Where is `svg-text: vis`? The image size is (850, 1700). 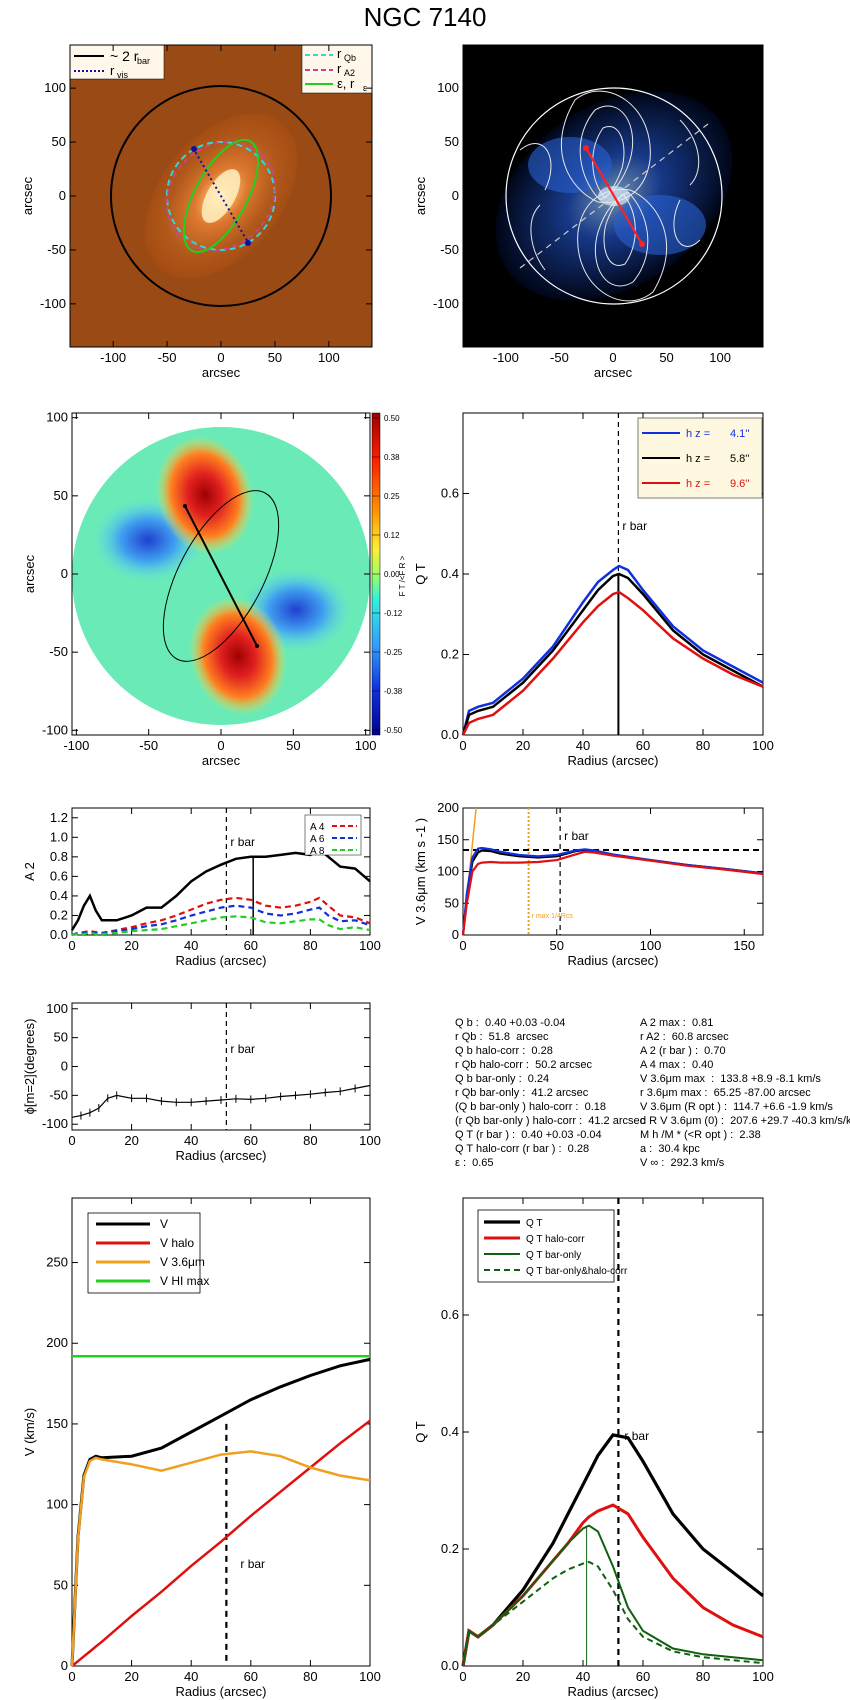
svg-text: vis is located at coordinates (122, 75).